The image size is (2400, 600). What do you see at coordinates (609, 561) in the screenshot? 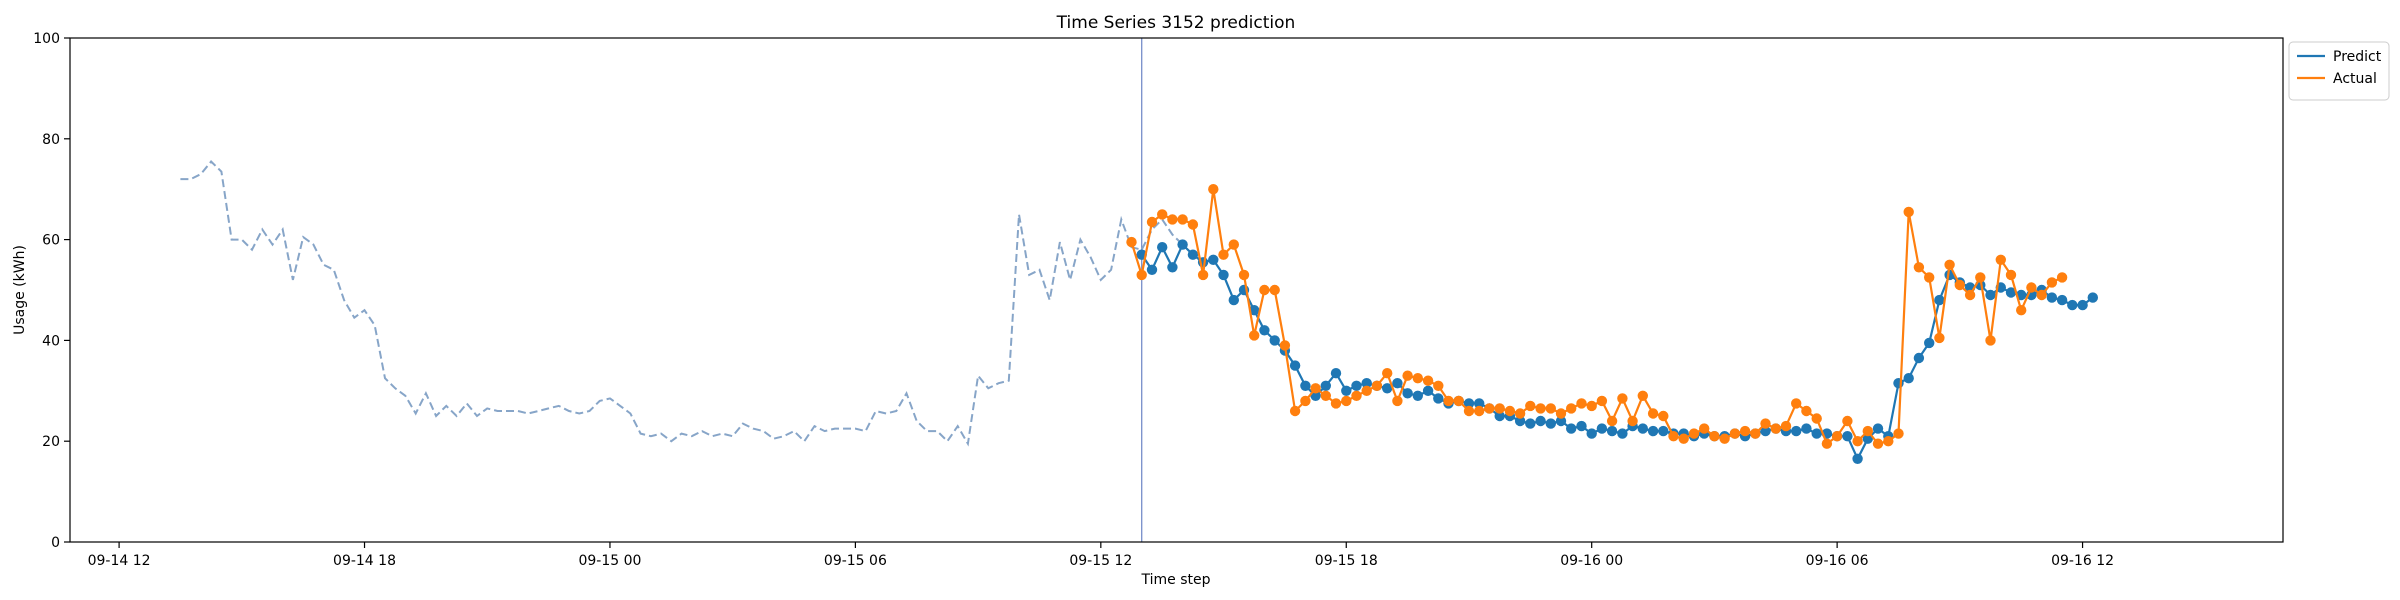
I see `x-tick-label: 09-15 00` at bounding box center [609, 561].